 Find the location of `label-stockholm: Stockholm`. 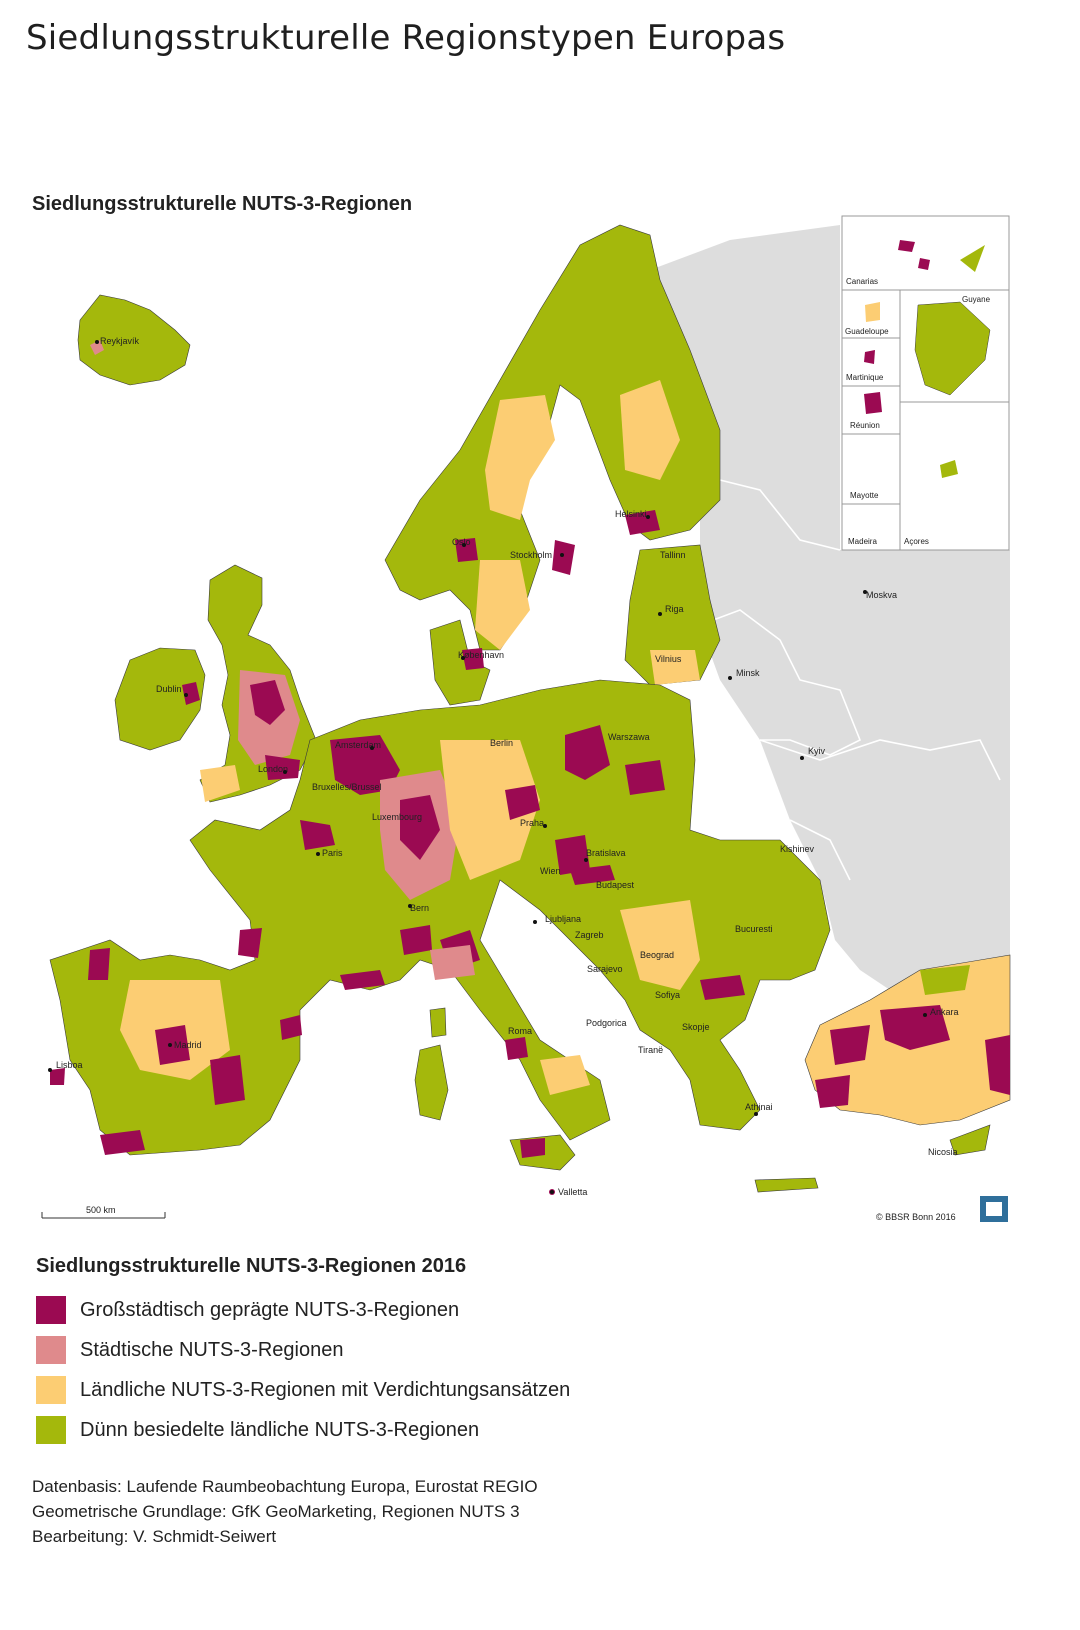

label-stockholm: Stockholm is located at coordinates (531, 555).